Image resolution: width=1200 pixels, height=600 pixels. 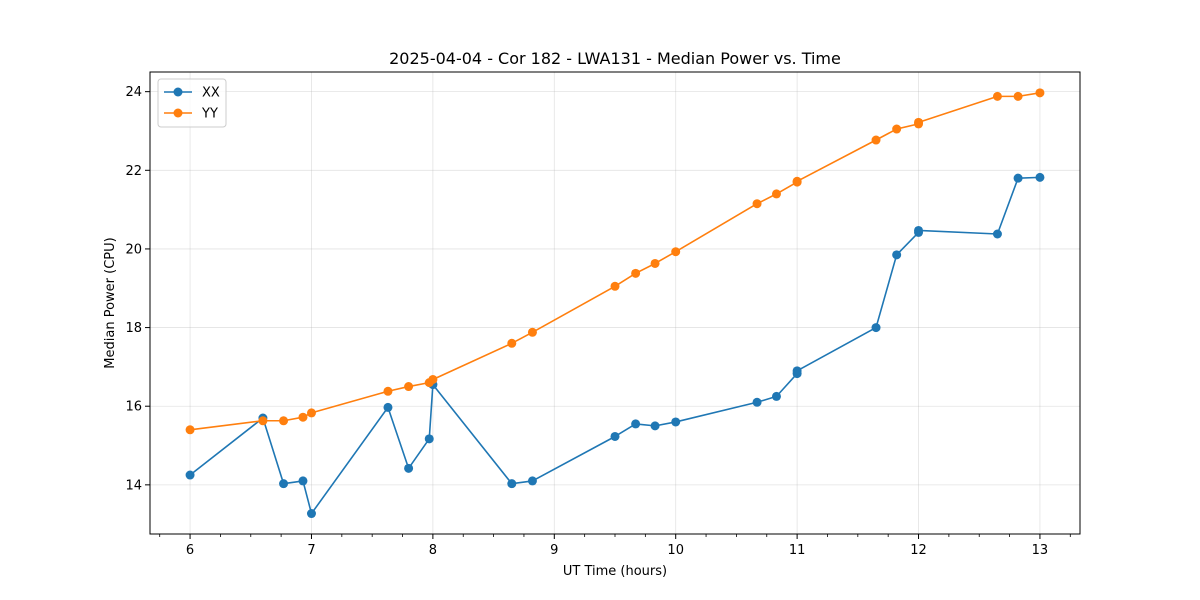 What do you see at coordinates (311, 550) in the screenshot?
I see `x-tick-label: 7` at bounding box center [311, 550].